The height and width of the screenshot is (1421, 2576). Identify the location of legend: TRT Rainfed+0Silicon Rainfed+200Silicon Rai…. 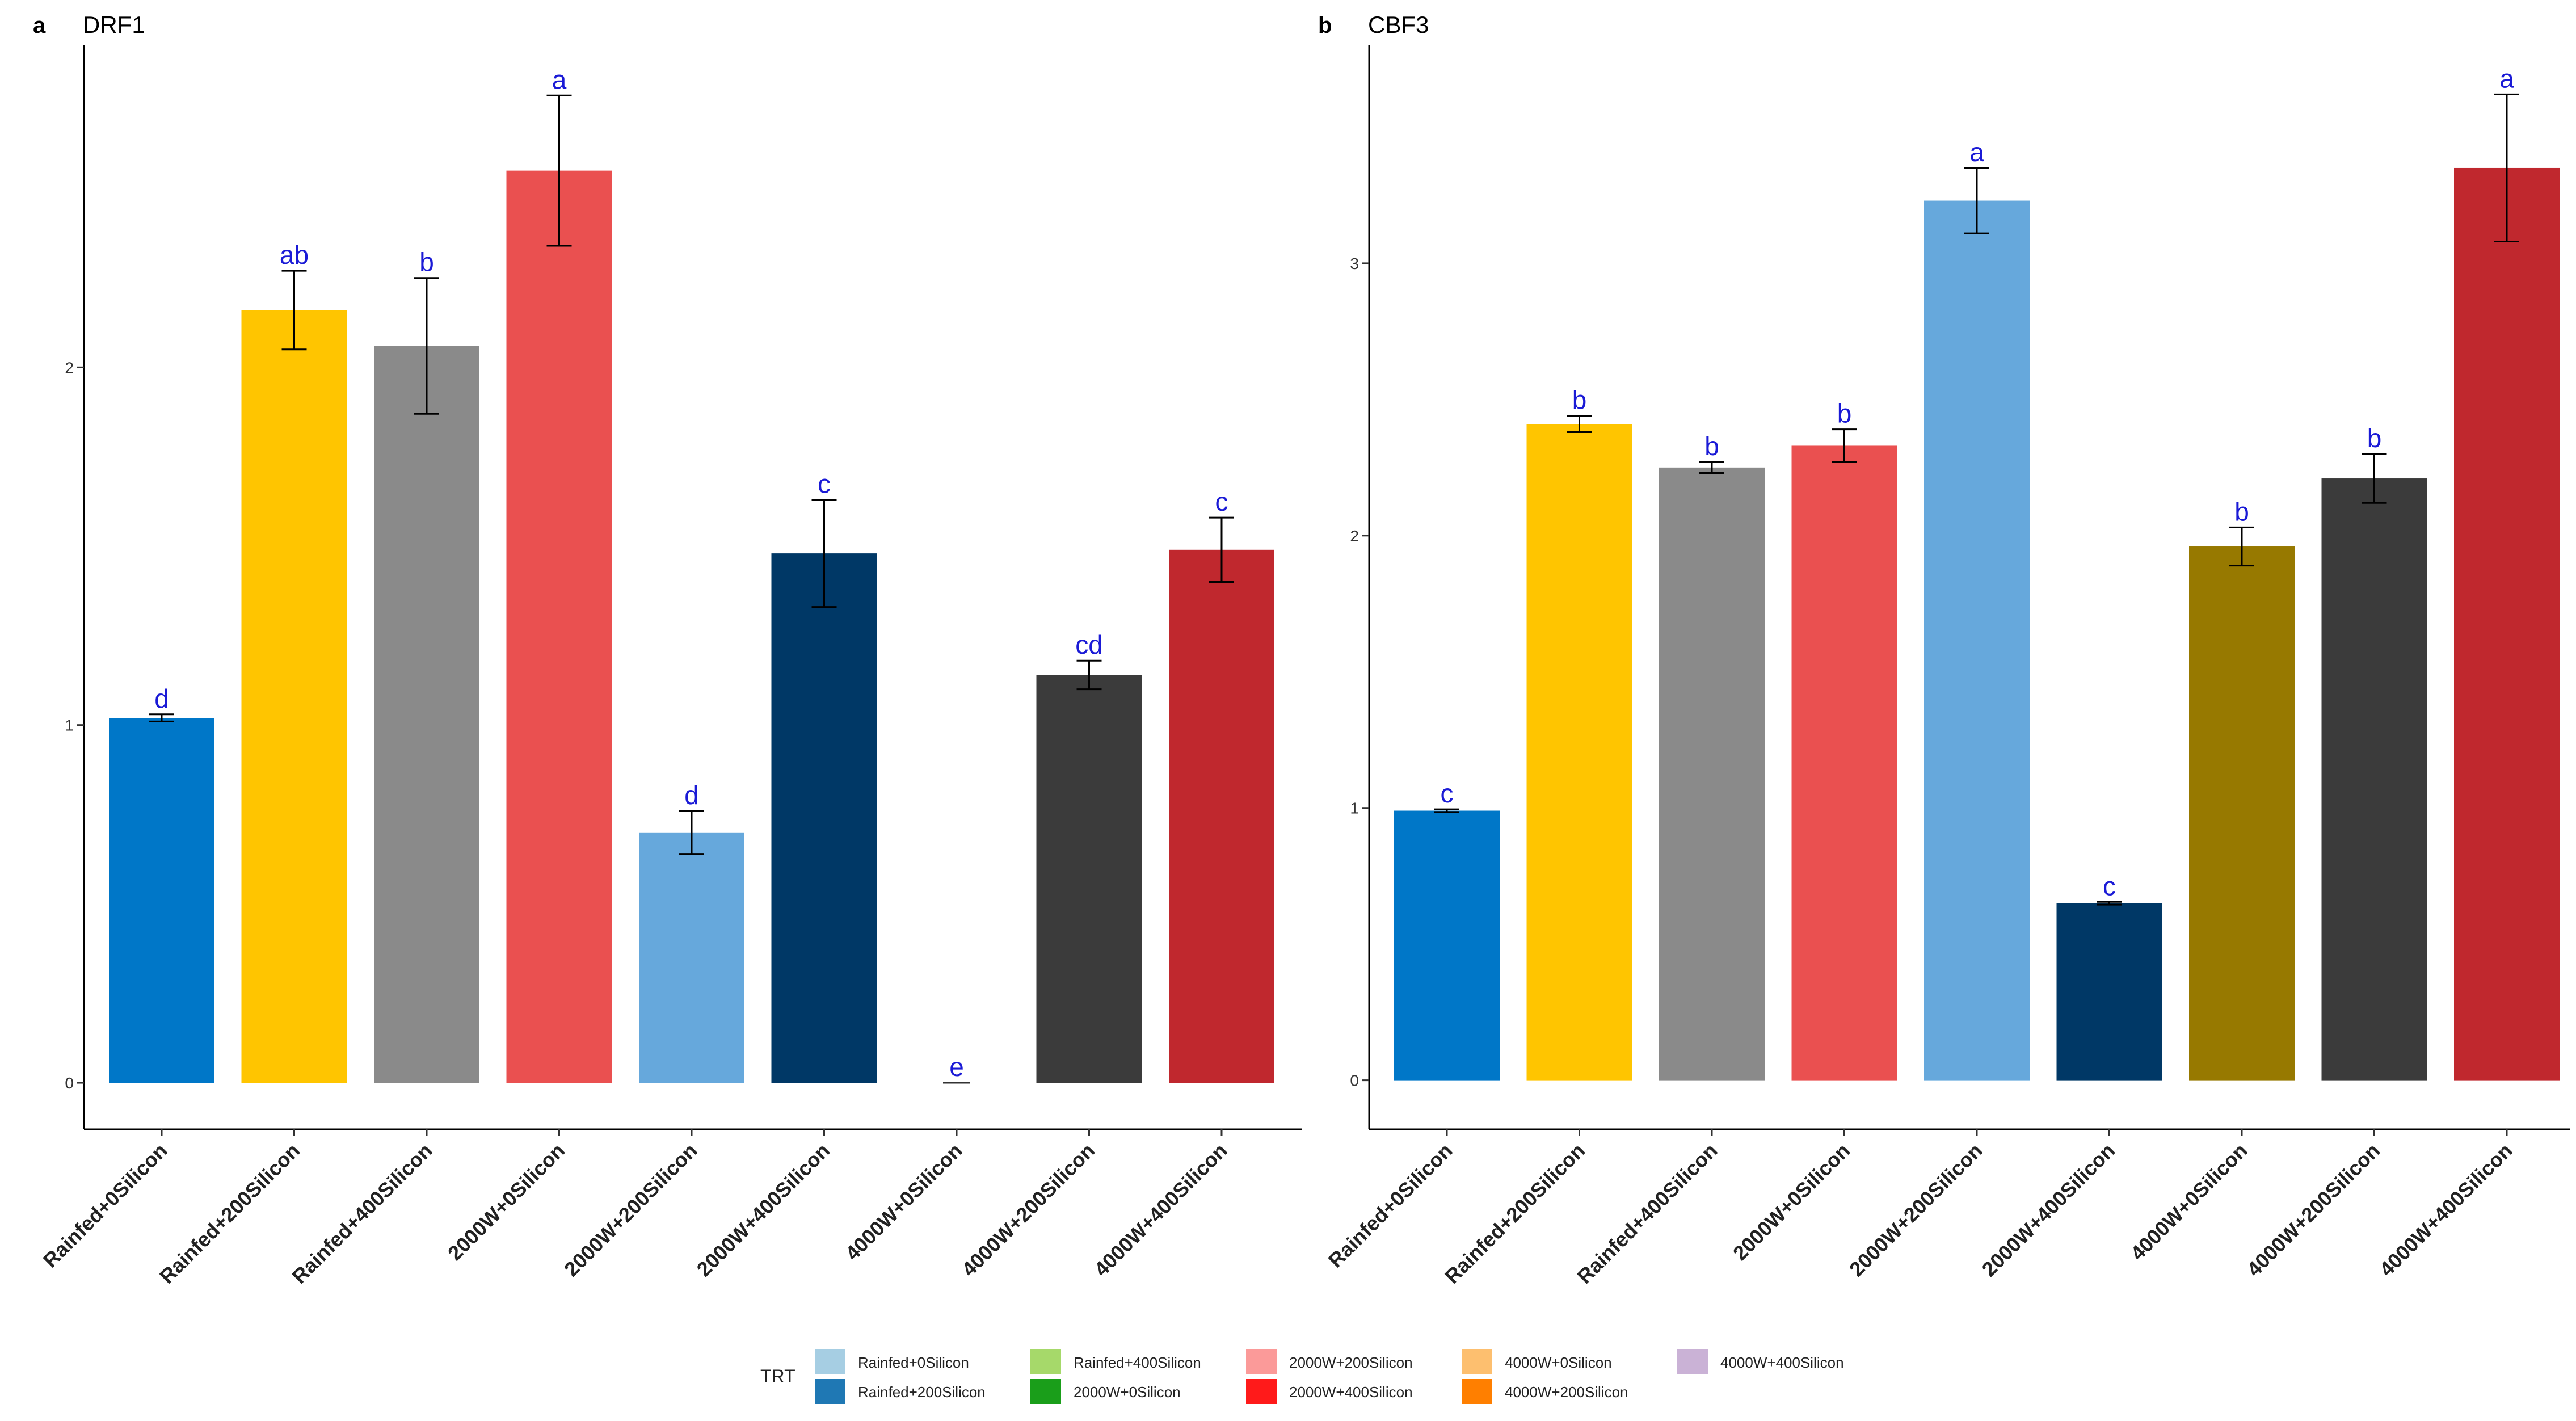
(1302, 1376).